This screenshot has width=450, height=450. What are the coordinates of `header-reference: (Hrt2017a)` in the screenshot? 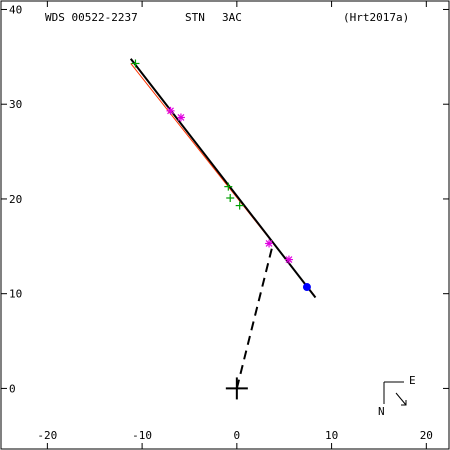 It's located at (376, 17).